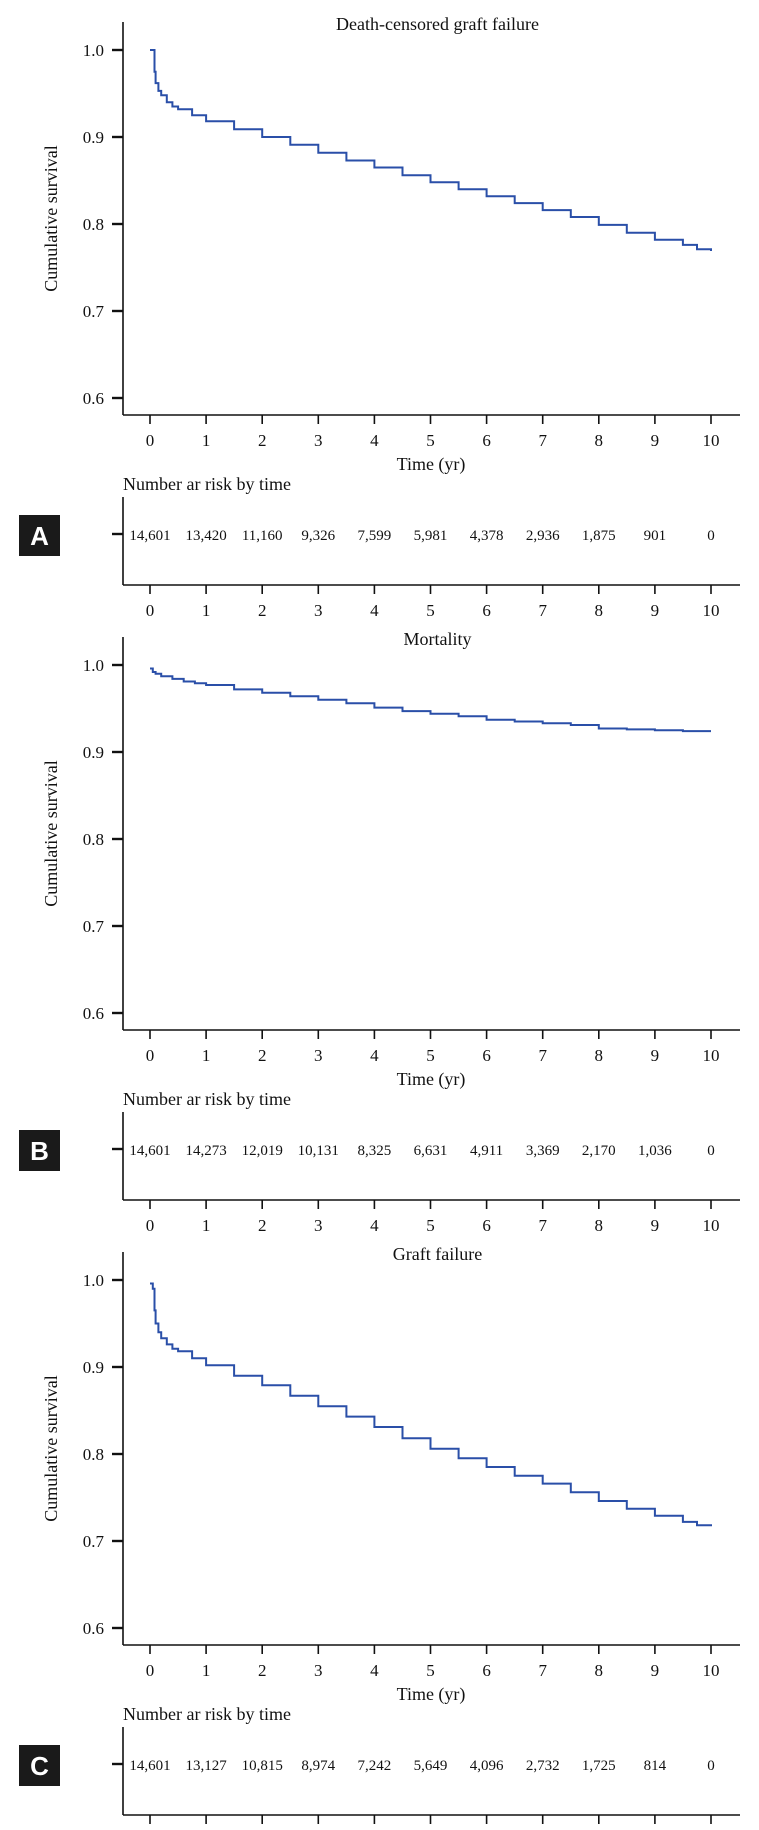 Image resolution: width=759 pixels, height=1830 pixels. Describe the element at coordinates (599, 536) in the screenshot. I see `risk-count: 1,875` at that location.